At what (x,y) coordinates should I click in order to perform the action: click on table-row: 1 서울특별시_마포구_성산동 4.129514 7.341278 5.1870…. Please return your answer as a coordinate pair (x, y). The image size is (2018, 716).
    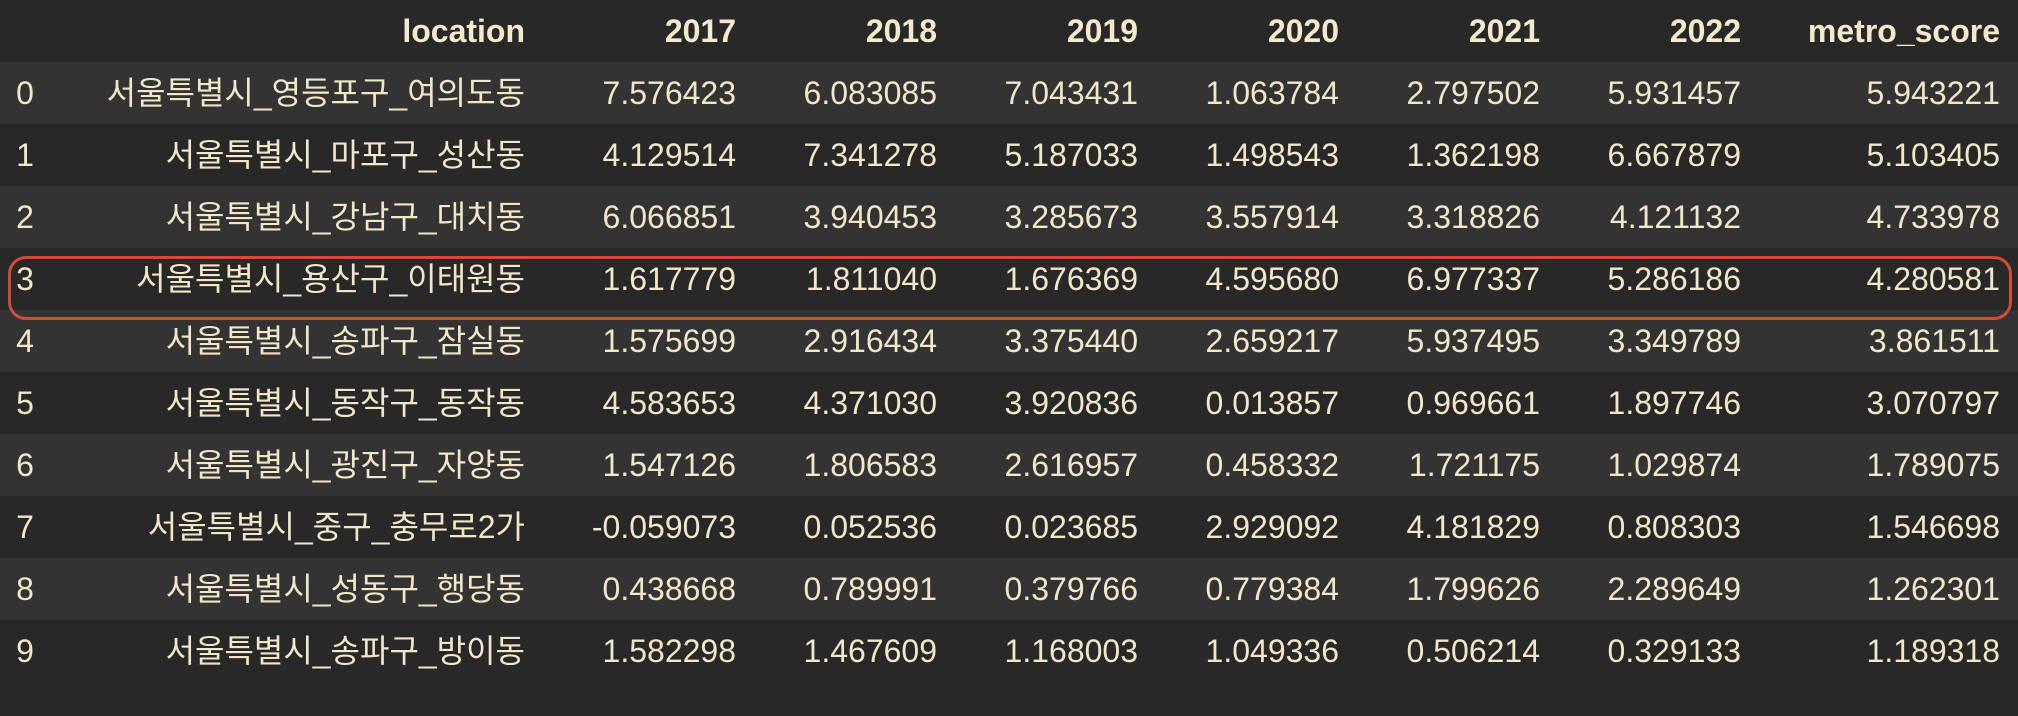
    Looking at the image, I should click on (1009, 155).